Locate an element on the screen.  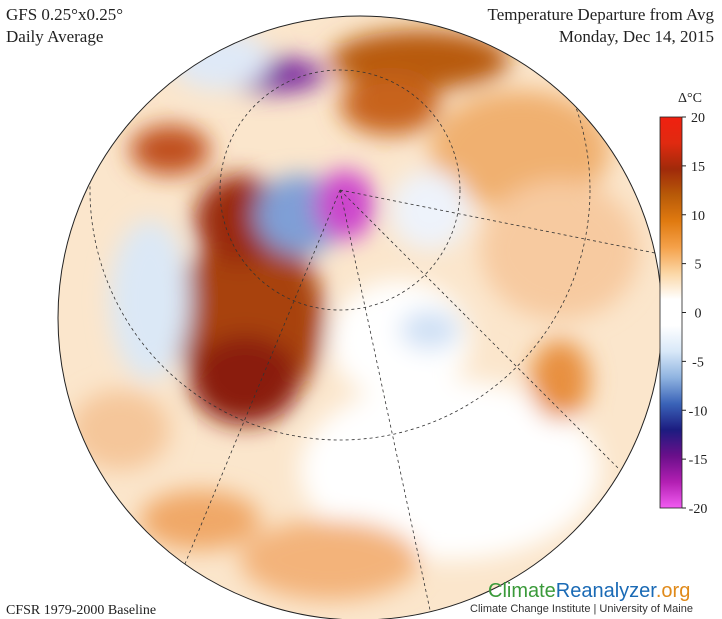
baseline-note: CFSR 1979-2000 Baseline is located at coordinates (81, 610).